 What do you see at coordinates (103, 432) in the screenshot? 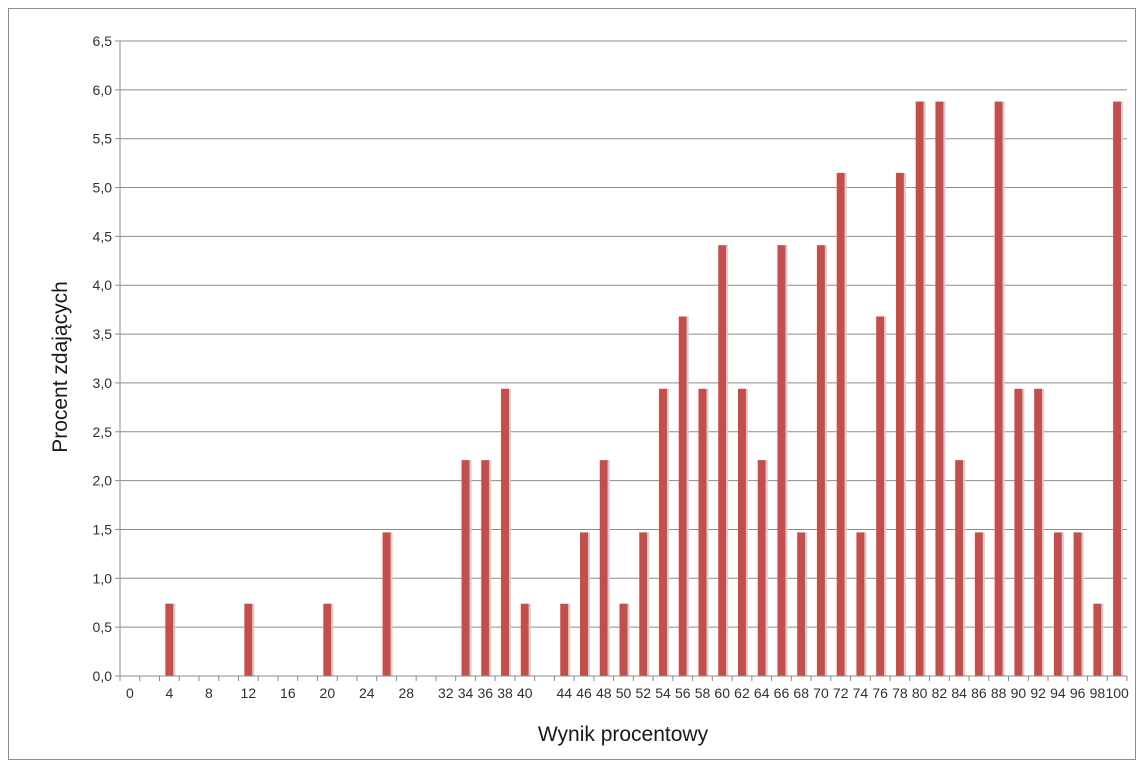
I see `y-tick-label: 2,5` at bounding box center [103, 432].